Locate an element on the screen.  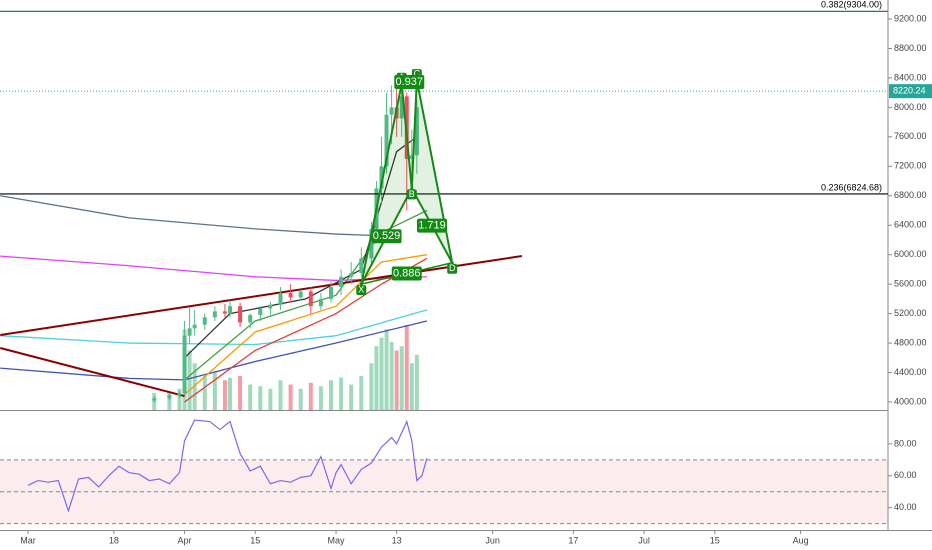
ratio-label: 1.719 is located at coordinates (432, 225).